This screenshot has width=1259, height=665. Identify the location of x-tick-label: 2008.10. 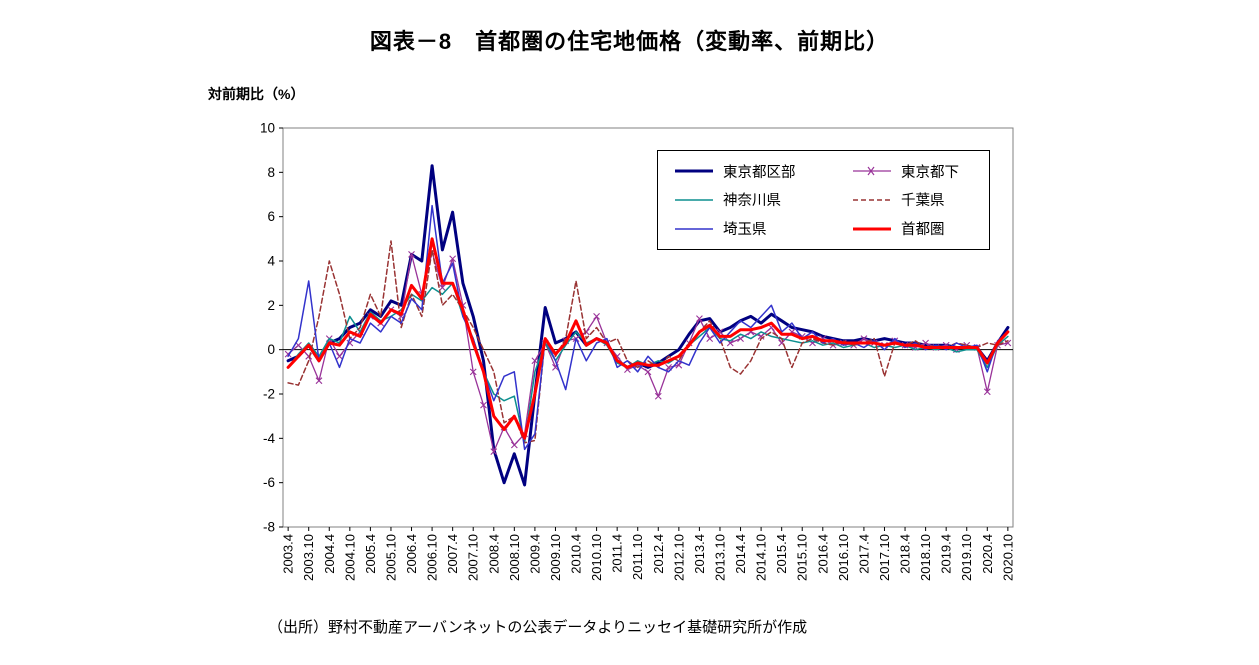
(514, 557).